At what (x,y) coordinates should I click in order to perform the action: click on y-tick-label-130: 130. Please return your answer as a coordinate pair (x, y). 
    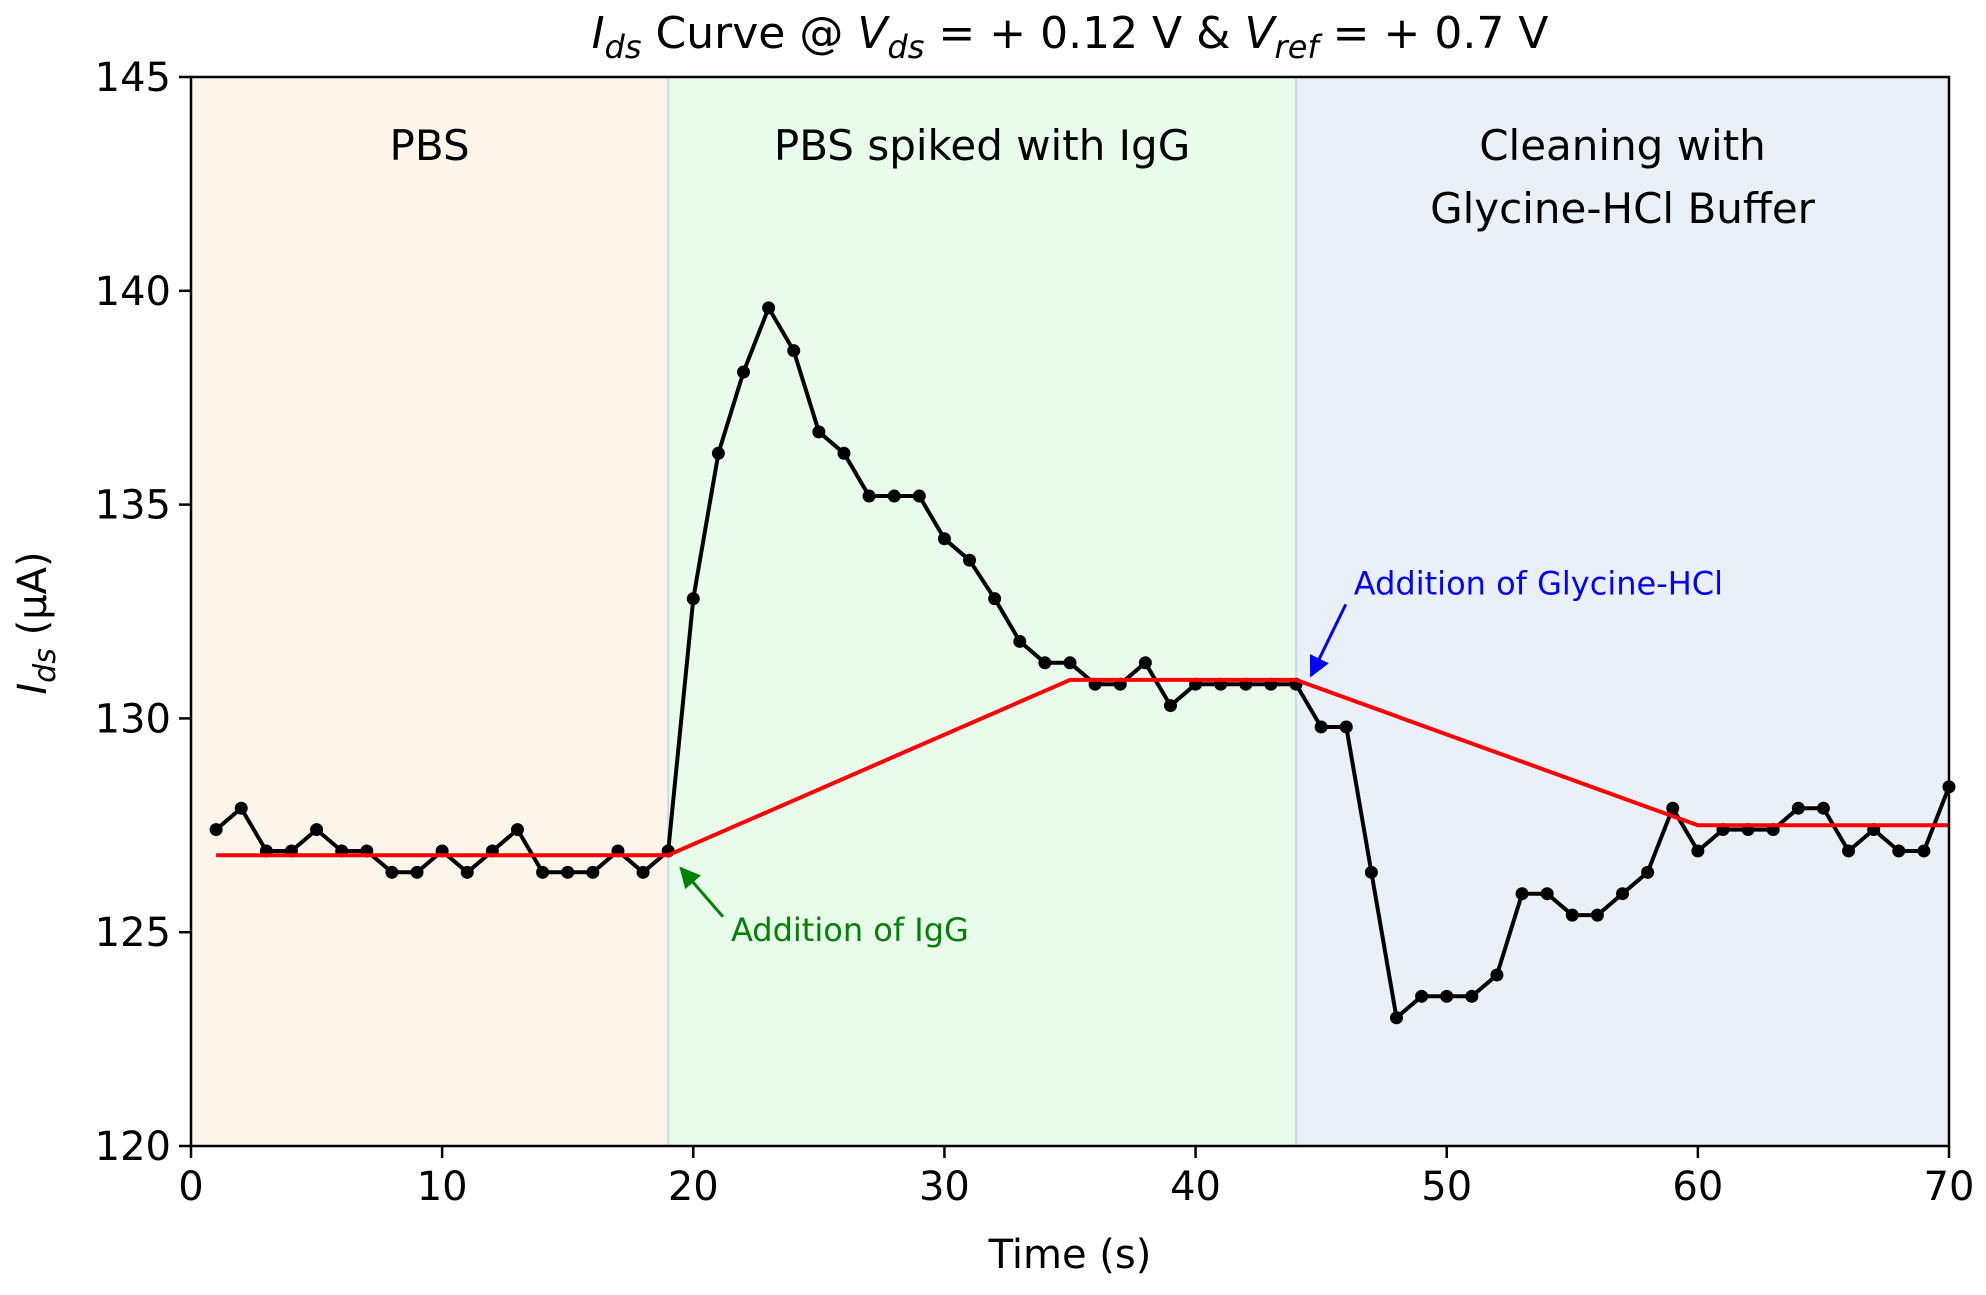
    Looking at the image, I should click on (133, 719).